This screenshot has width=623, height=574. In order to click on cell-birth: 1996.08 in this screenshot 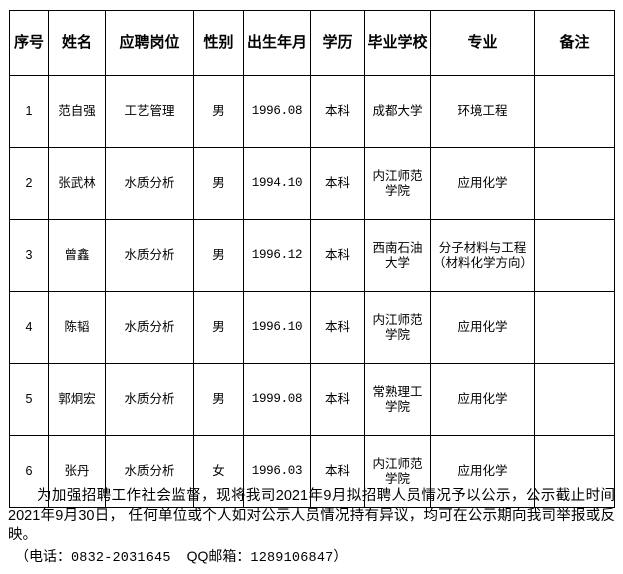, I will do `click(277, 111)`.